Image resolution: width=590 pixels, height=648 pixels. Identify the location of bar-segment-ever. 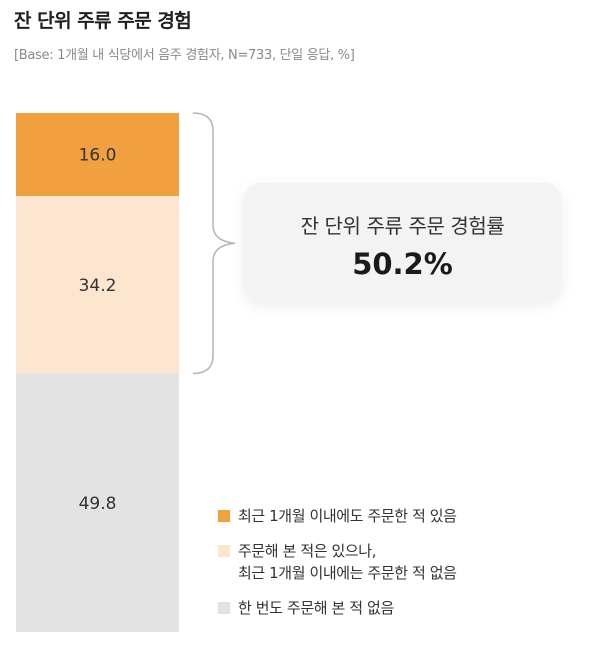
(97, 285).